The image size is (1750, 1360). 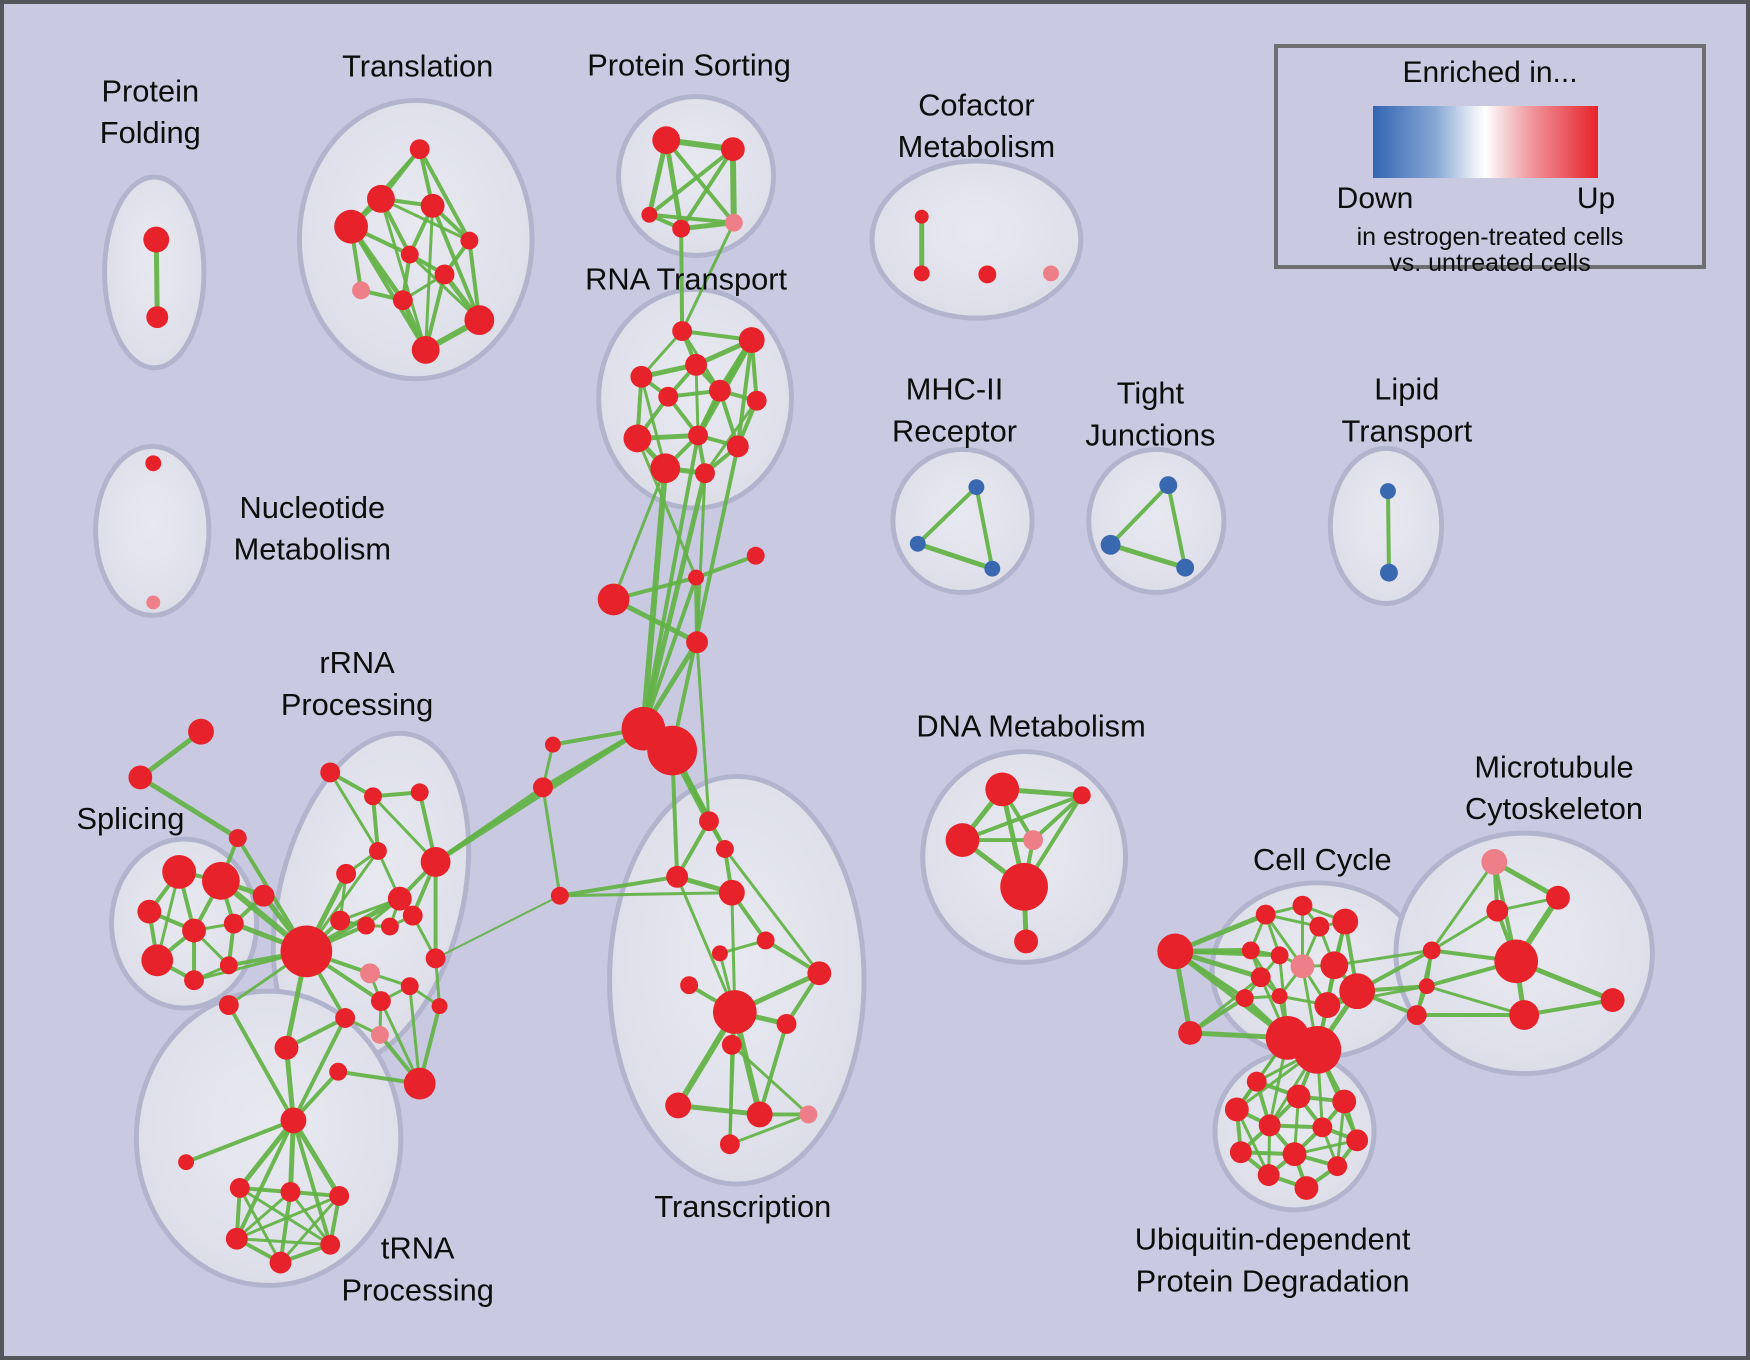 I want to click on node-t8, so click(x=402, y=300).